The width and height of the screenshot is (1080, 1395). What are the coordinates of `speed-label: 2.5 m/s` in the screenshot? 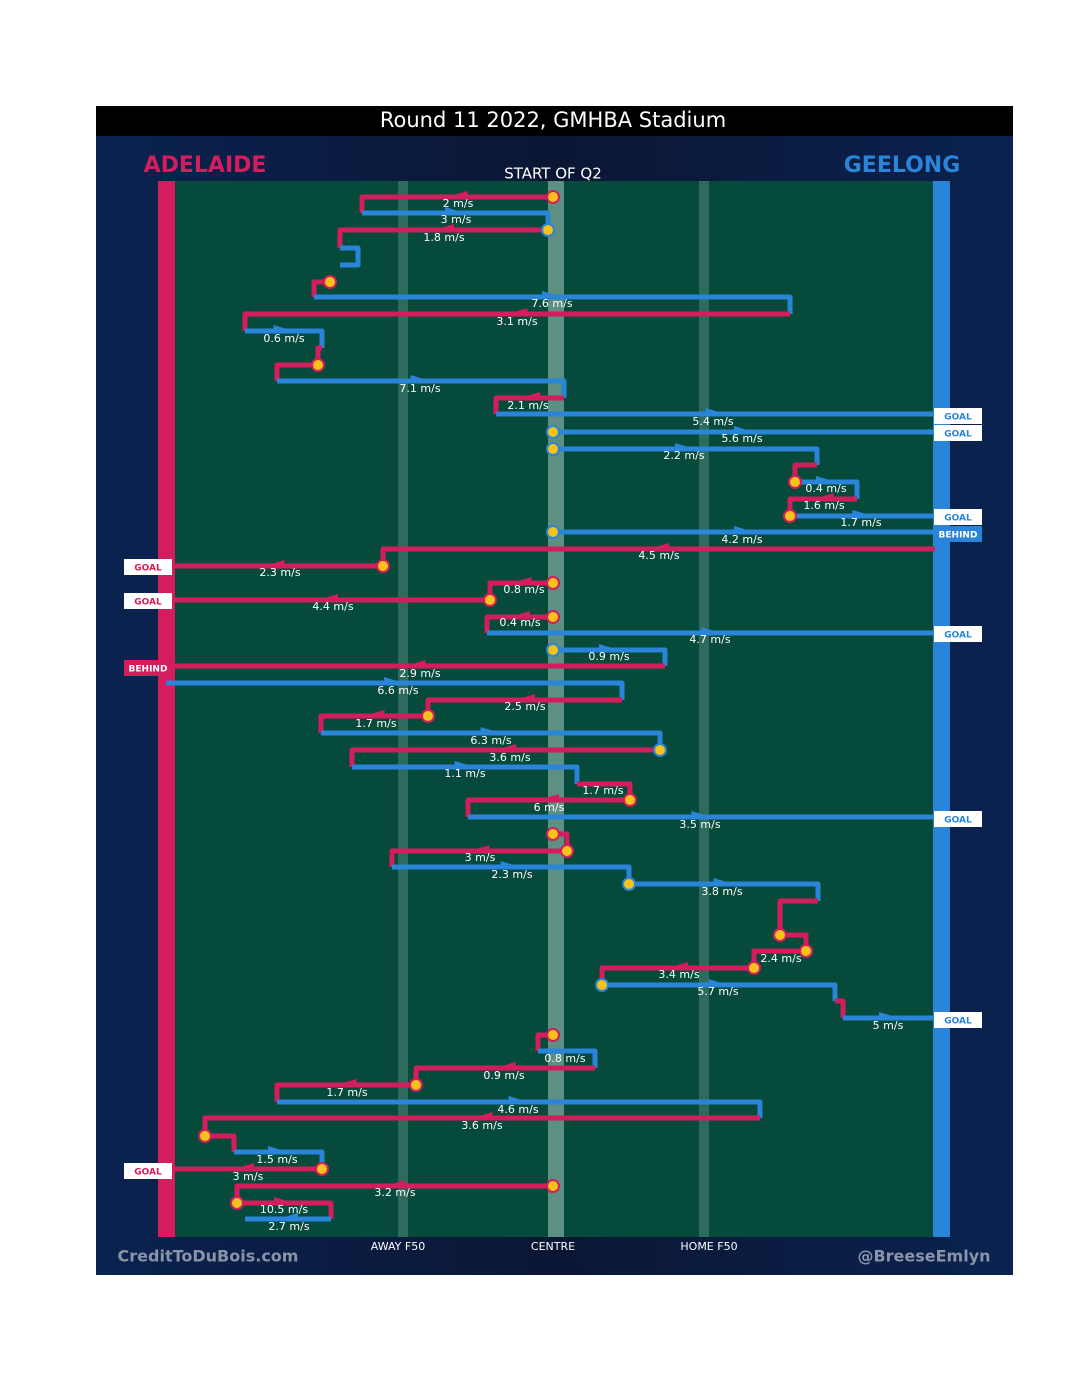 It's located at (524, 706).